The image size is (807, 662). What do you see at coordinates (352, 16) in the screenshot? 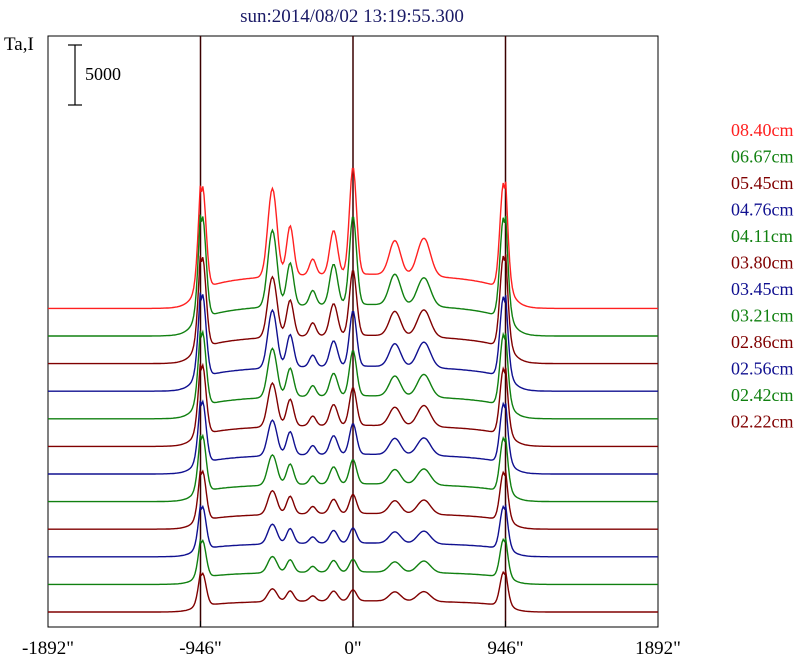
I see `chart-title: sun:2014/08/02 13:19:55.300` at bounding box center [352, 16].